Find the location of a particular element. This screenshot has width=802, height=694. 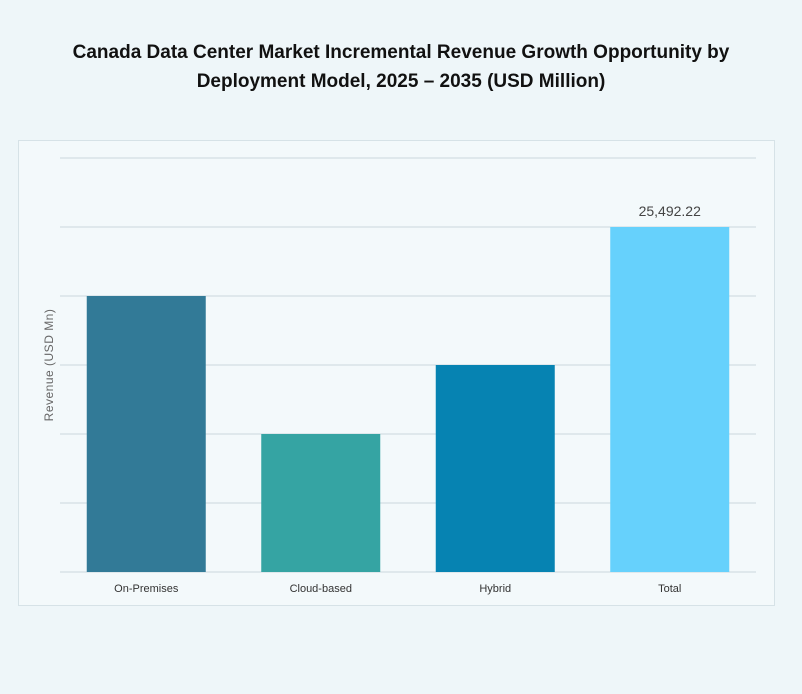

bar-cloud-based is located at coordinates (321, 502).